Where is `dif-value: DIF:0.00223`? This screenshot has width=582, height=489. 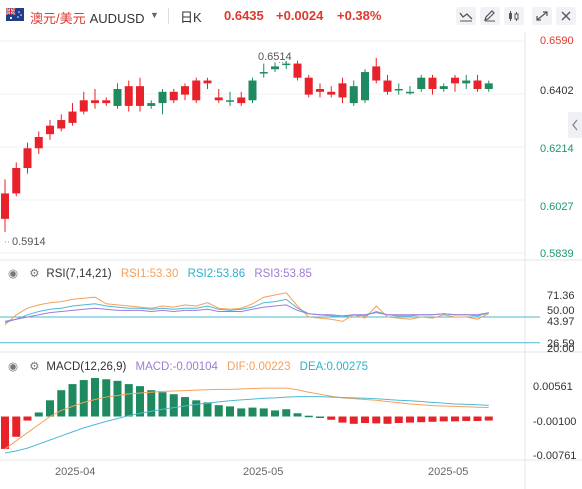
dif-value: DIF:0.00223 is located at coordinates (259, 367).